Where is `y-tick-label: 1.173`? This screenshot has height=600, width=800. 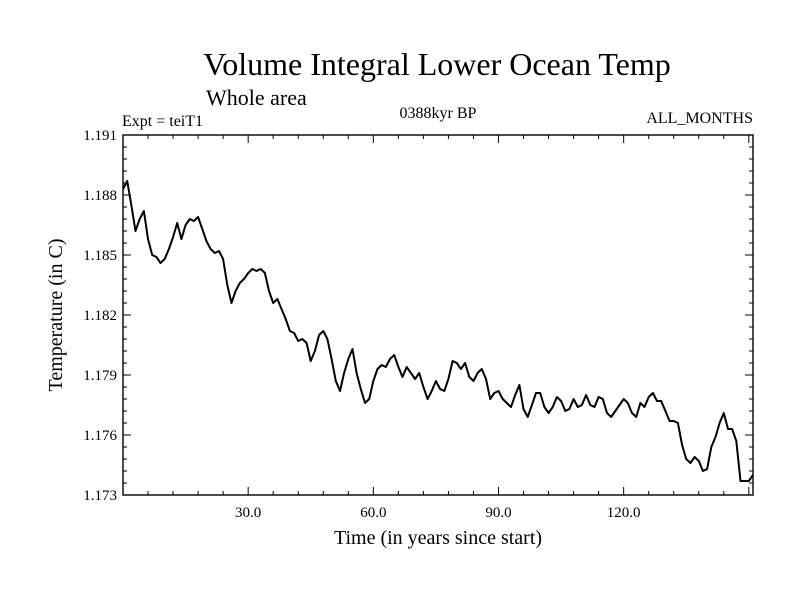
y-tick-label: 1.173 is located at coordinates (100, 496).